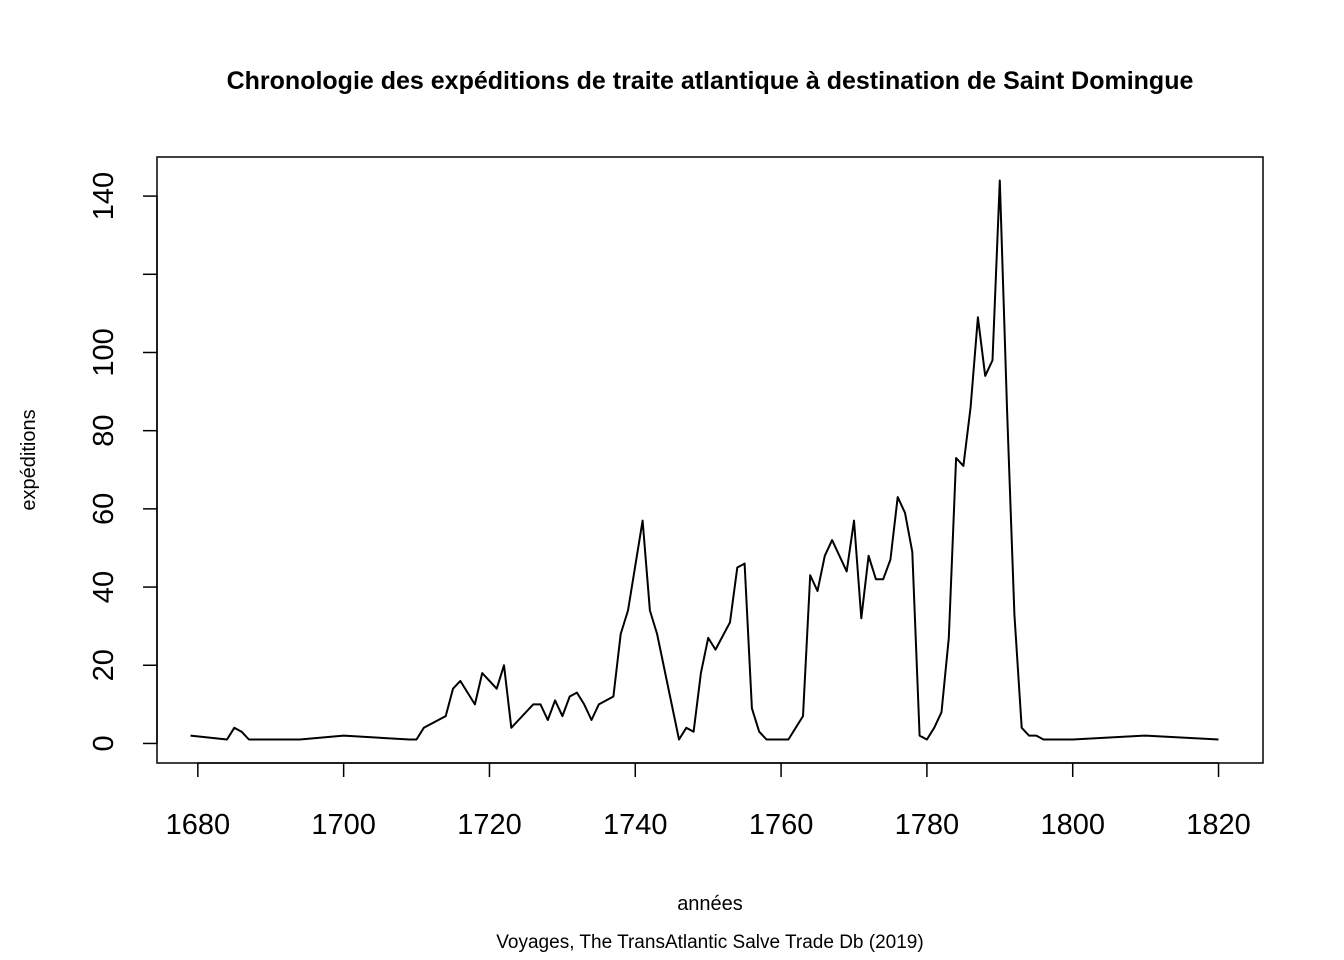 The image size is (1344, 960). What do you see at coordinates (104, 352) in the screenshot?
I see `y-tick-label: 100` at bounding box center [104, 352].